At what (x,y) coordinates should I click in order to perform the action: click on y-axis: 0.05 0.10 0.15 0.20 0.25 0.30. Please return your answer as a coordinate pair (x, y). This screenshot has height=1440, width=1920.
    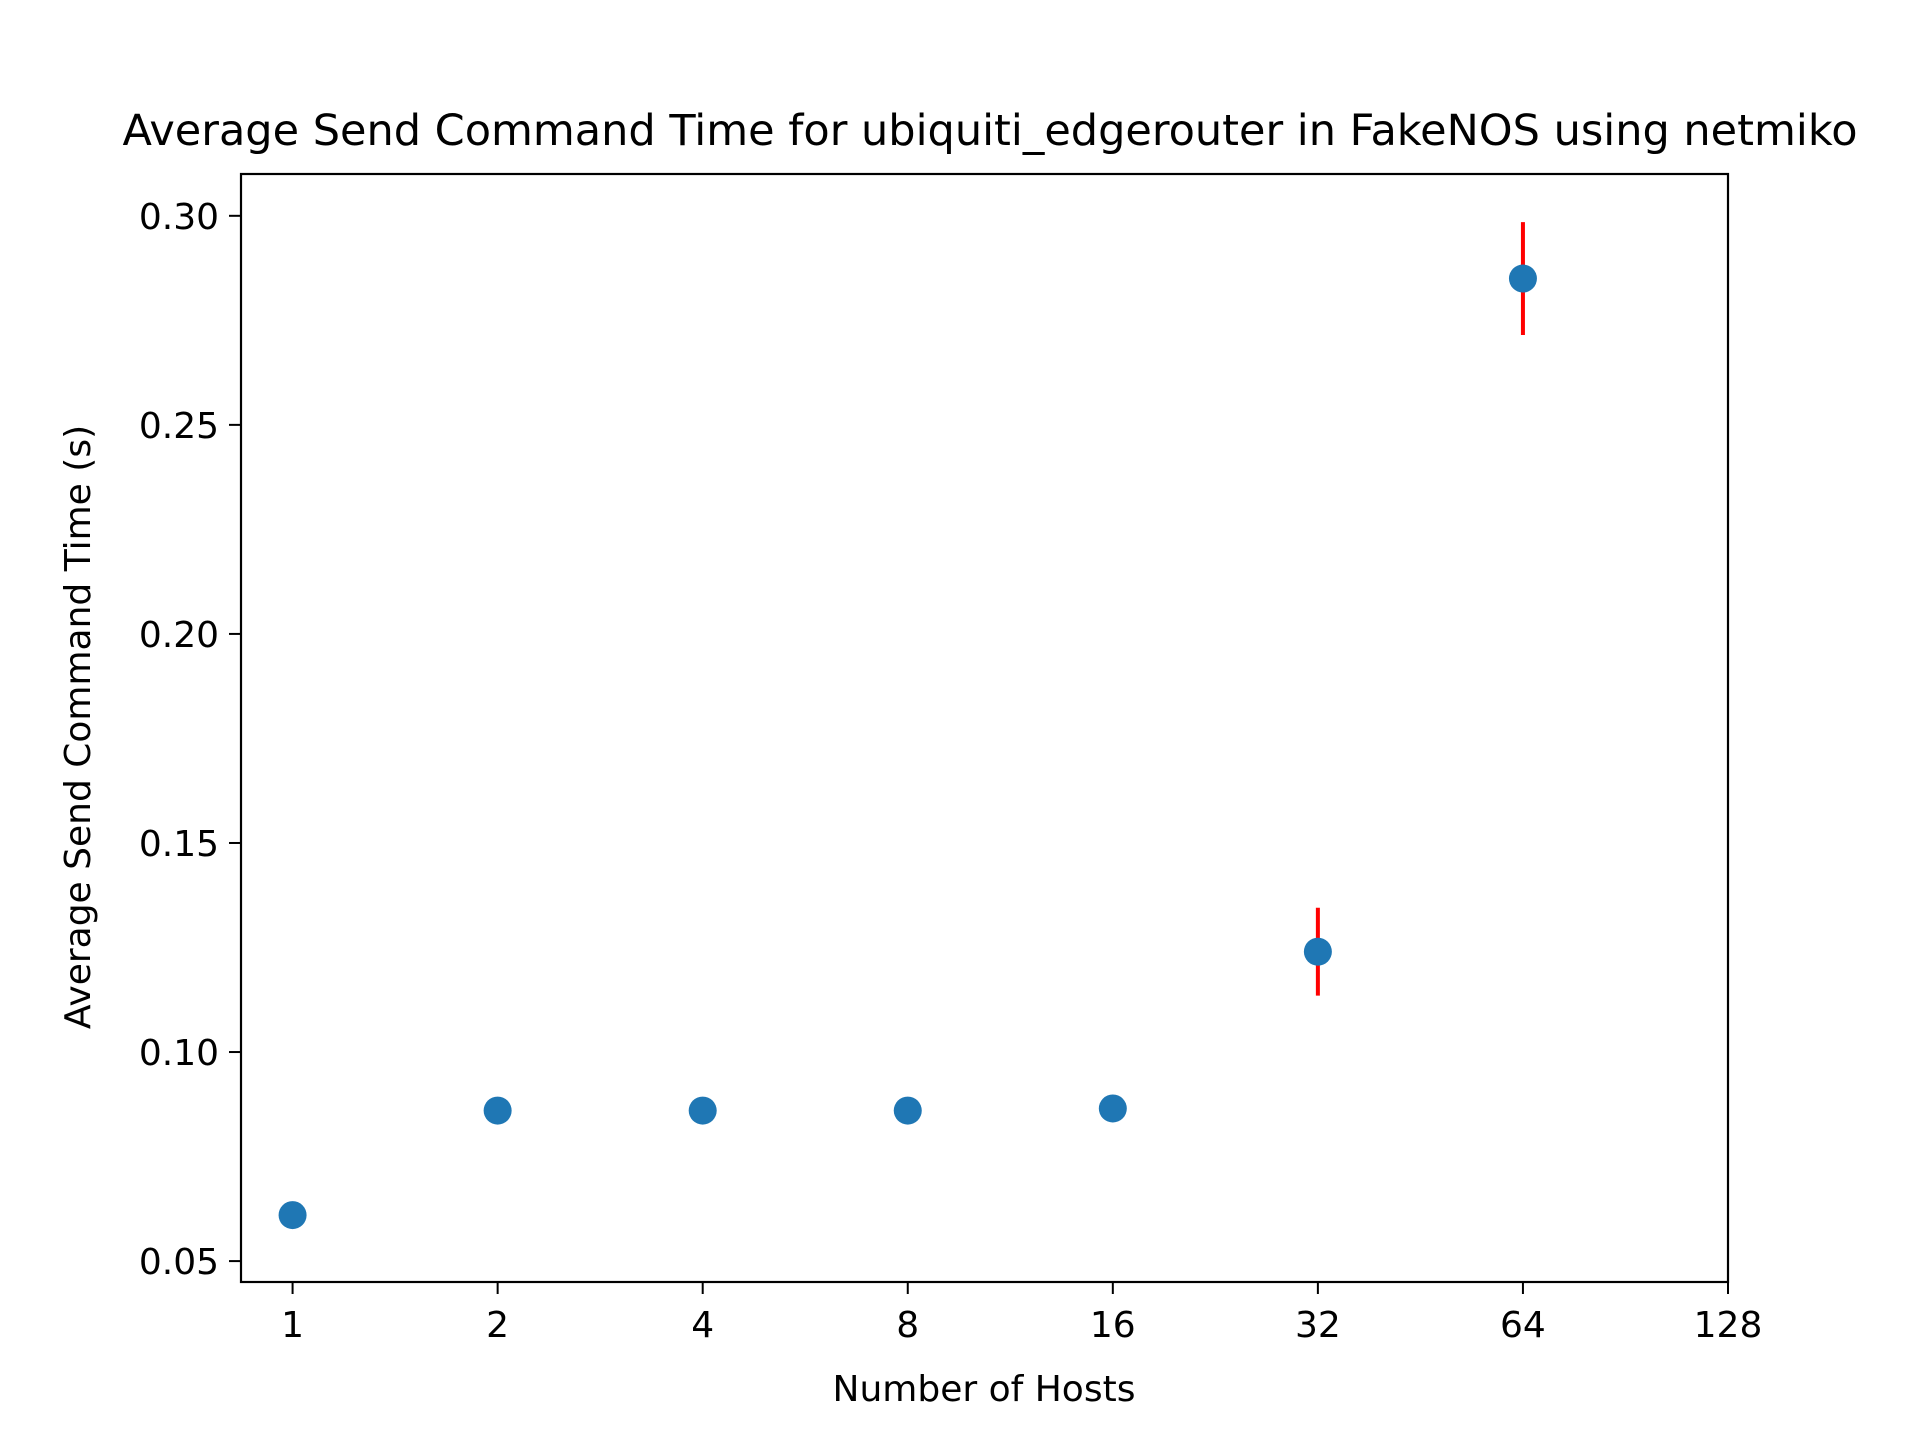
    Looking at the image, I should click on (190, 740).